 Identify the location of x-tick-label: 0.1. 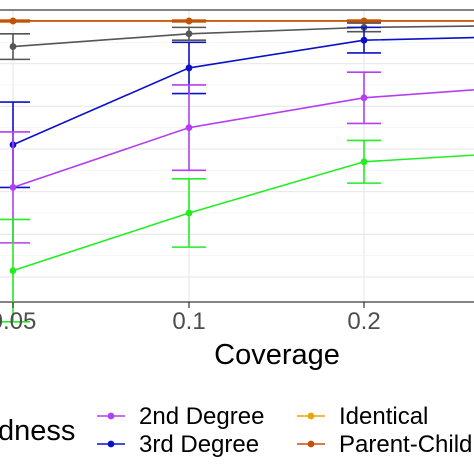
(188, 321).